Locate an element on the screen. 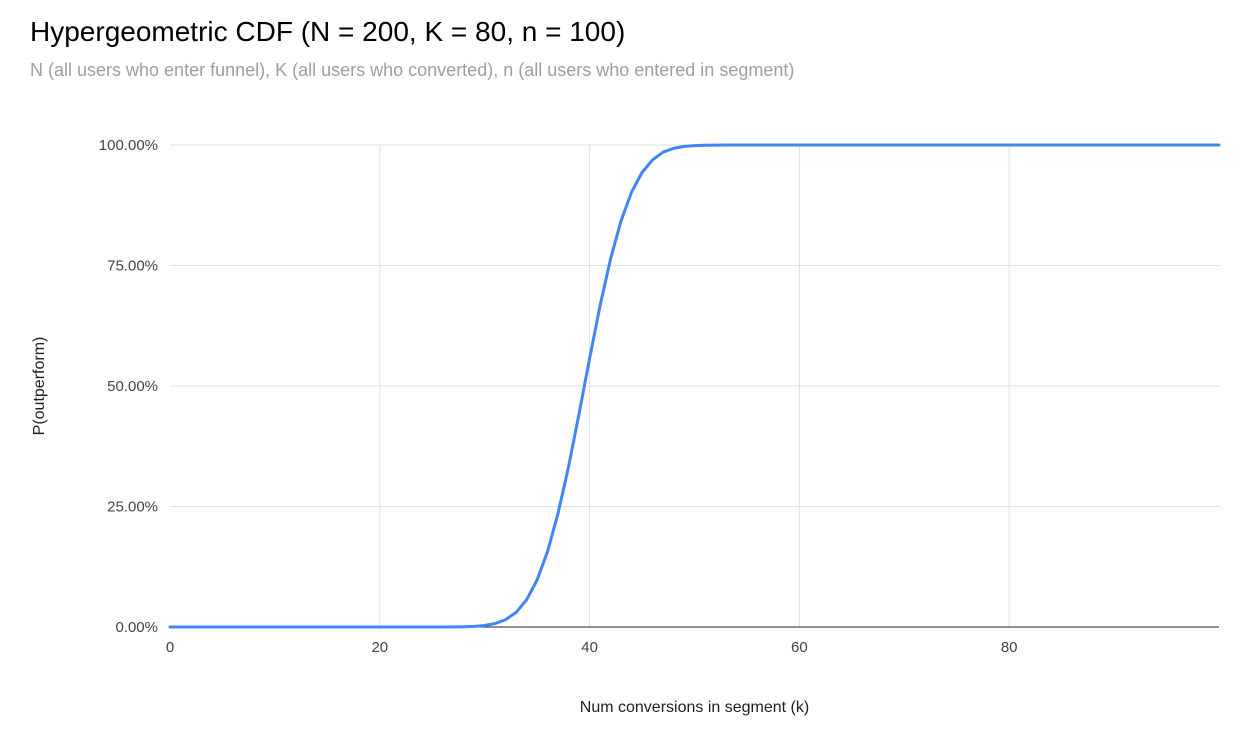 The height and width of the screenshot is (736, 1242). y-axis-title: P(outperform) is located at coordinates (39, 386).